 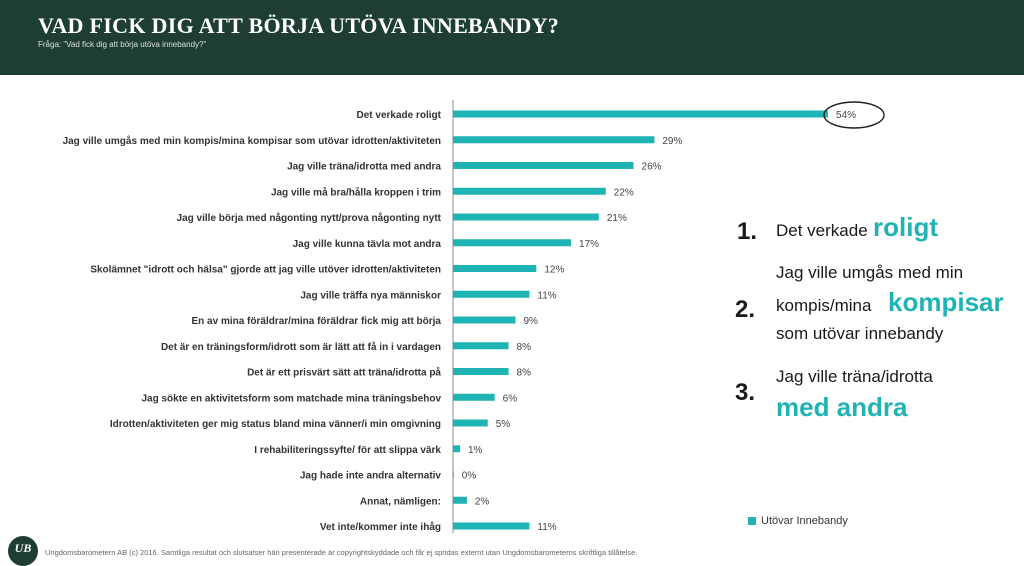 What do you see at coordinates (482, 501) in the screenshot?
I see `value-label: 2%` at bounding box center [482, 501].